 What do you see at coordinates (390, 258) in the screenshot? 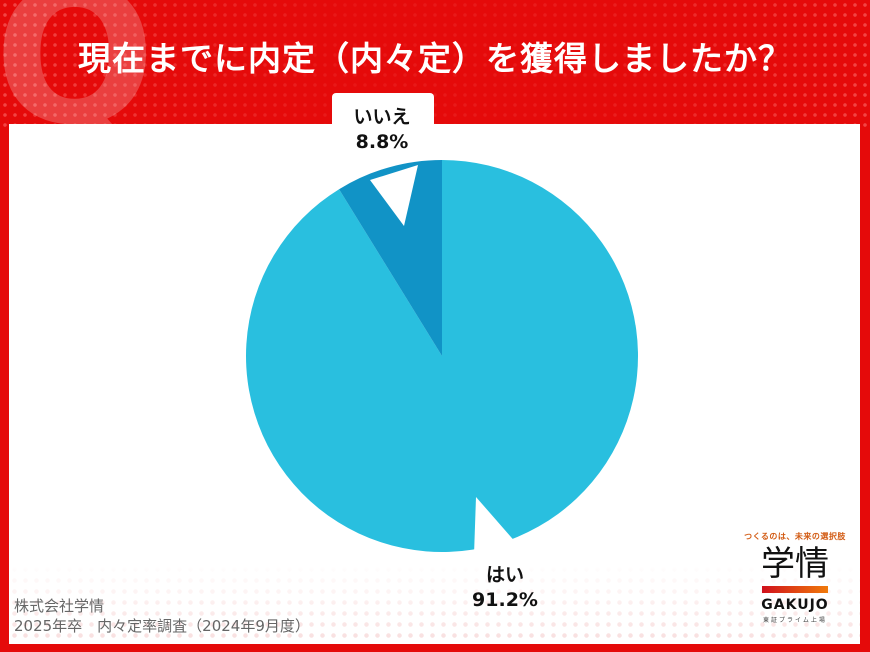
I see `pie-slice-no` at bounding box center [390, 258].